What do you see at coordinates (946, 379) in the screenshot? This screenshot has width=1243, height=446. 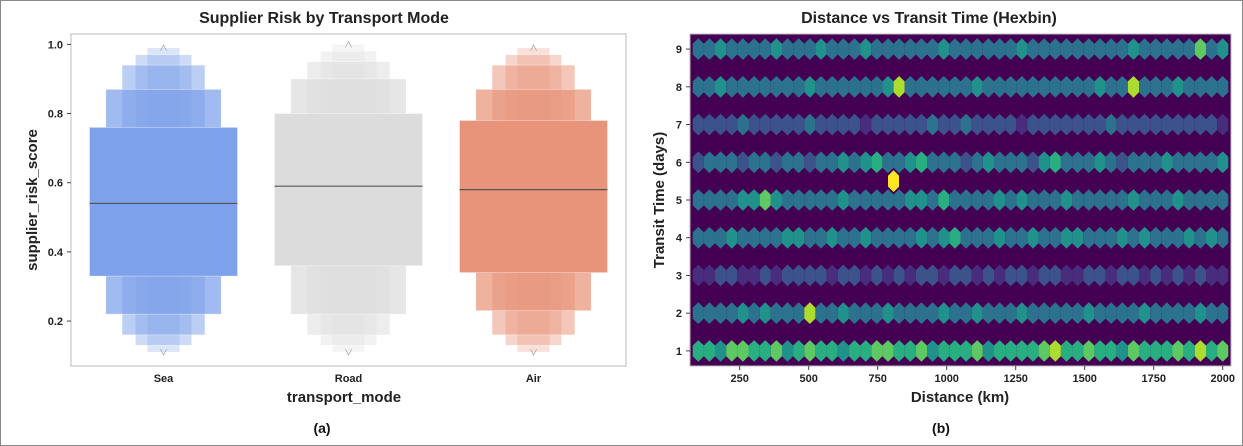 I see `x-tick-label: 1000` at bounding box center [946, 379].